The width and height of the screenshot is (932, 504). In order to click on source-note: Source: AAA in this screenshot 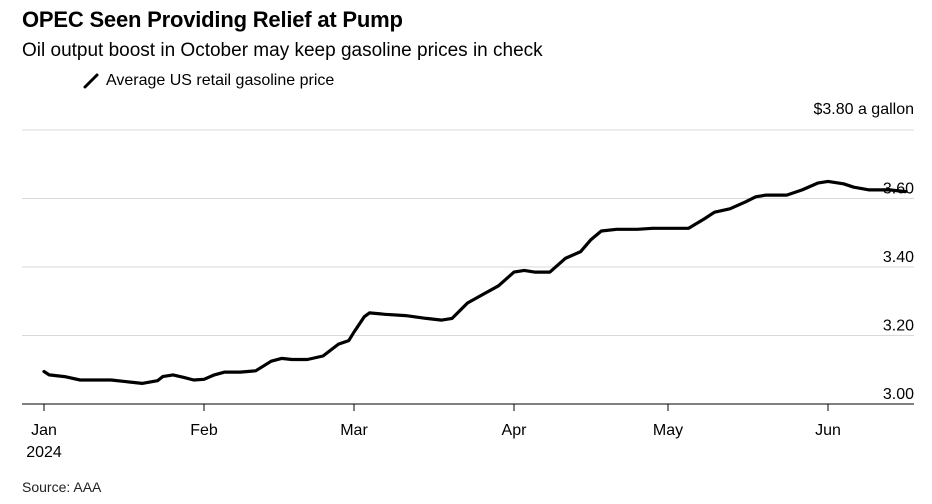, I will do `click(62, 487)`.